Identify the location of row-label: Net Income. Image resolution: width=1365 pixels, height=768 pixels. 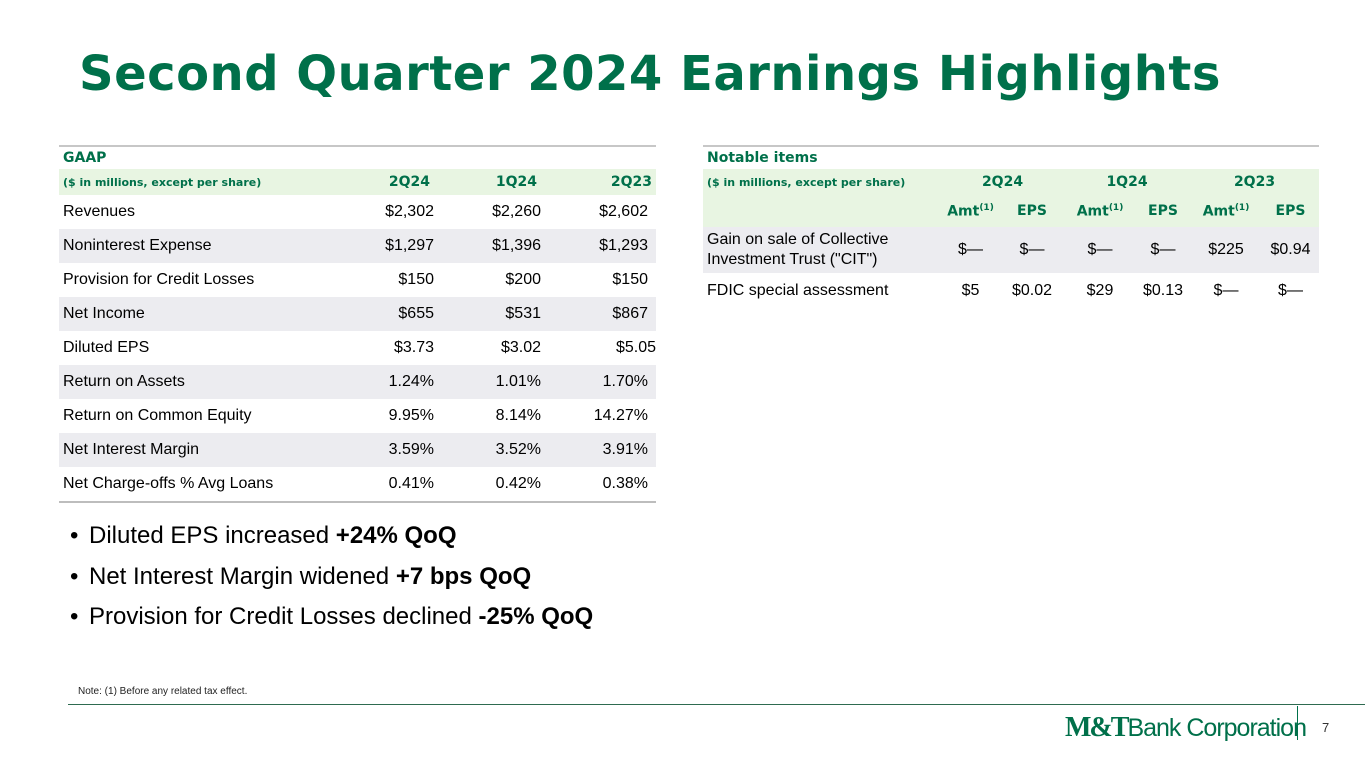
(203, 314).